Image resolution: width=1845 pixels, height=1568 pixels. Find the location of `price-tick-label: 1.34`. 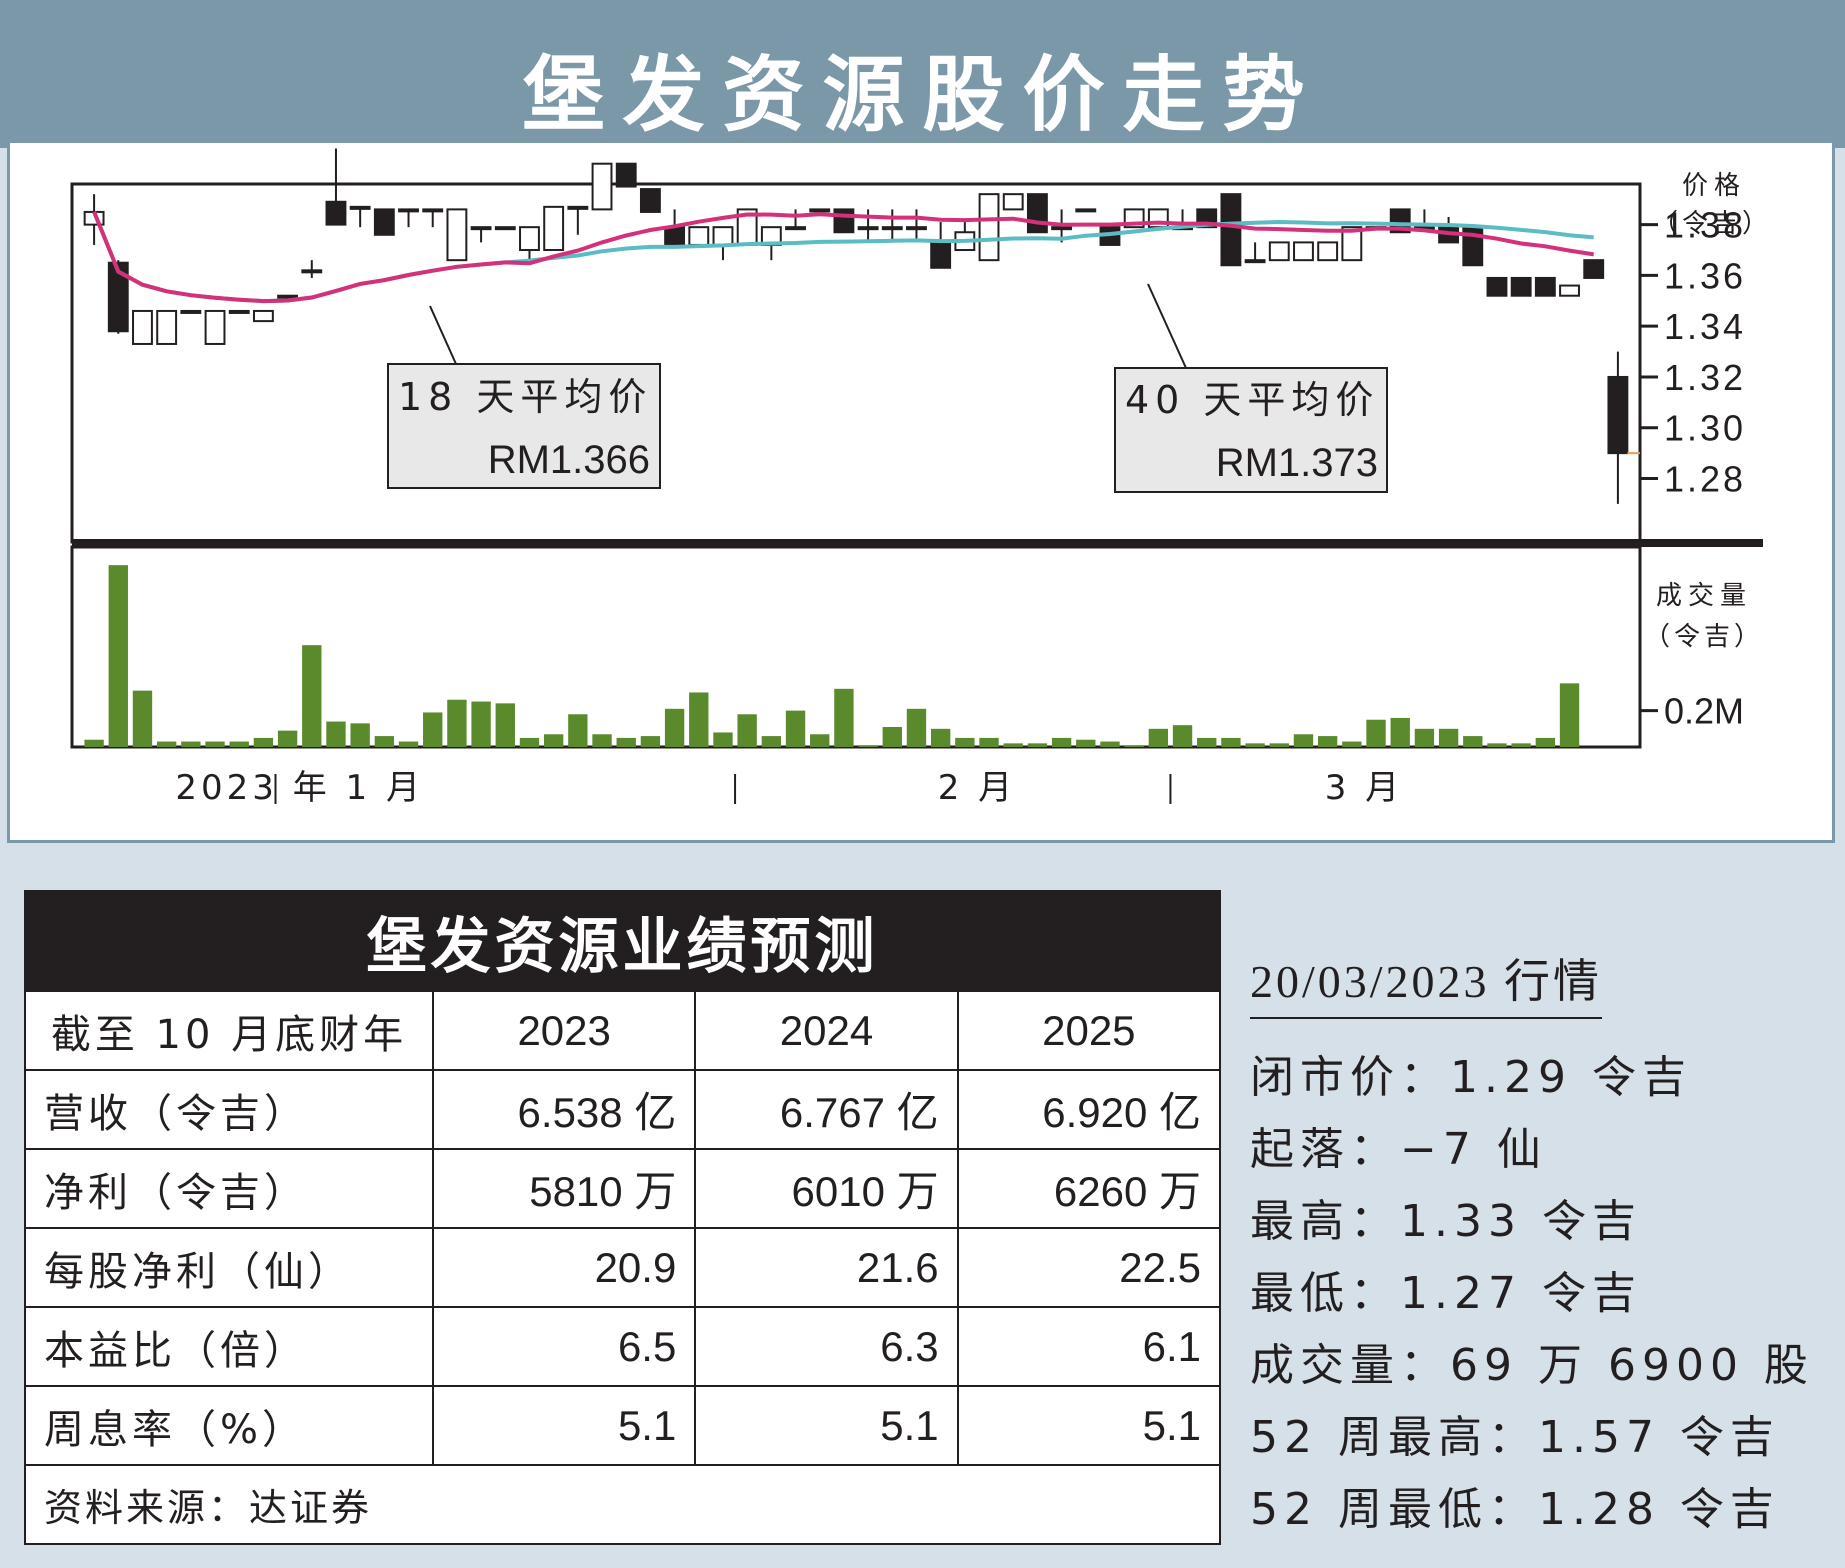

price-tick-label: 1.34 is located at coordinates (1705, 326).